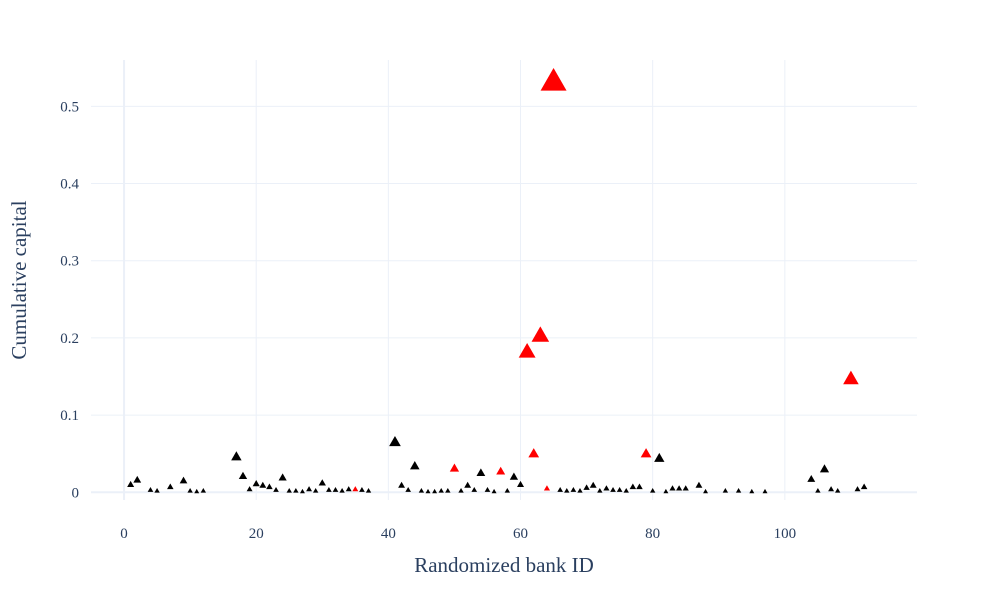  I want to click on y-tick-label: 0, so click(76, 493).